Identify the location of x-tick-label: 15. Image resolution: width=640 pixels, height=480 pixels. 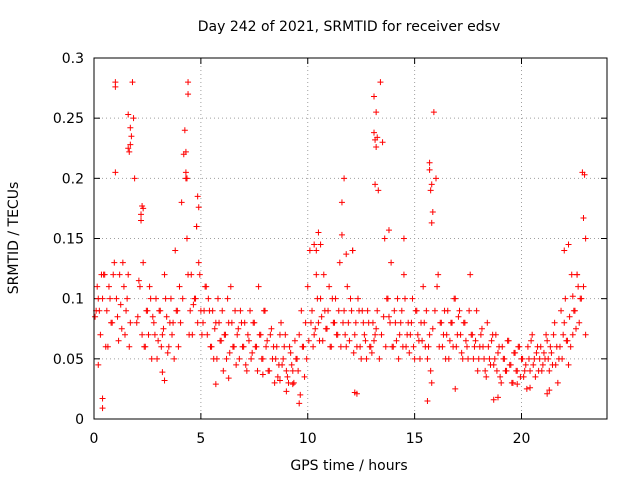
(415, 439).